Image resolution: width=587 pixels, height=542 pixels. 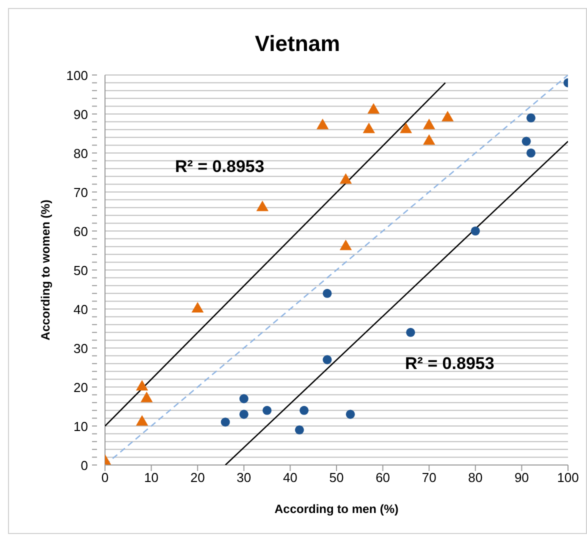 I want to click on x-tick-label: 40, so click(x=290, y=478).